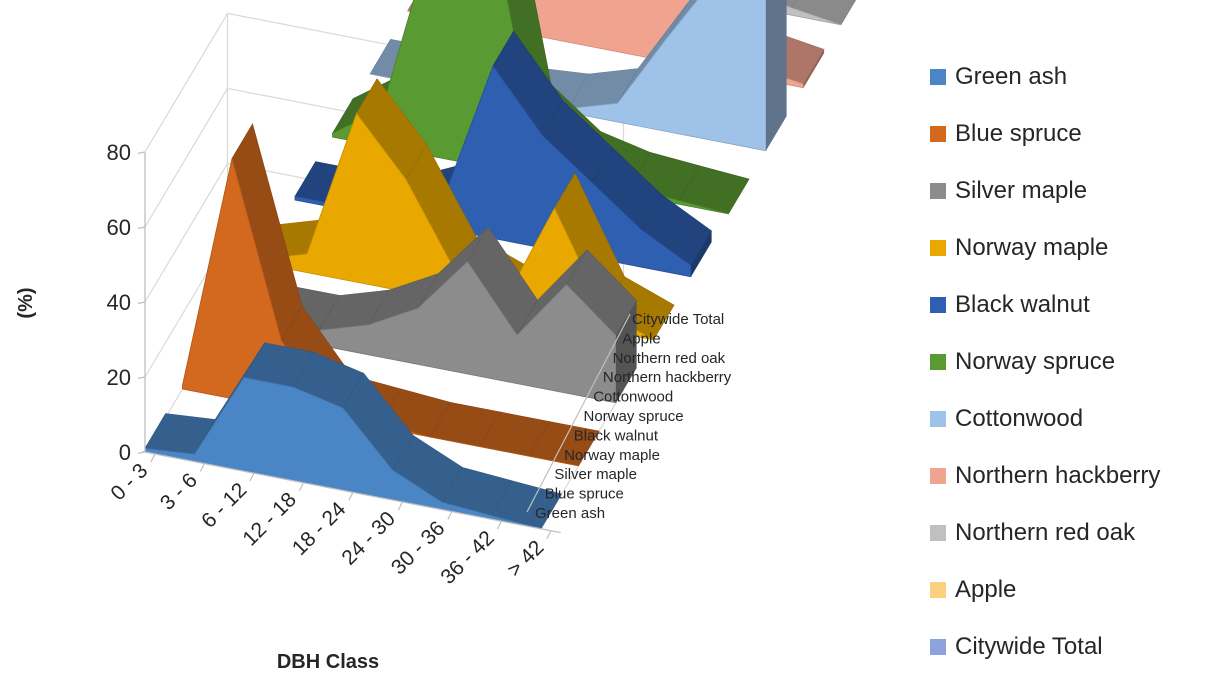  I want to click on legend-label: Blue spruce, so click(1018, 133).